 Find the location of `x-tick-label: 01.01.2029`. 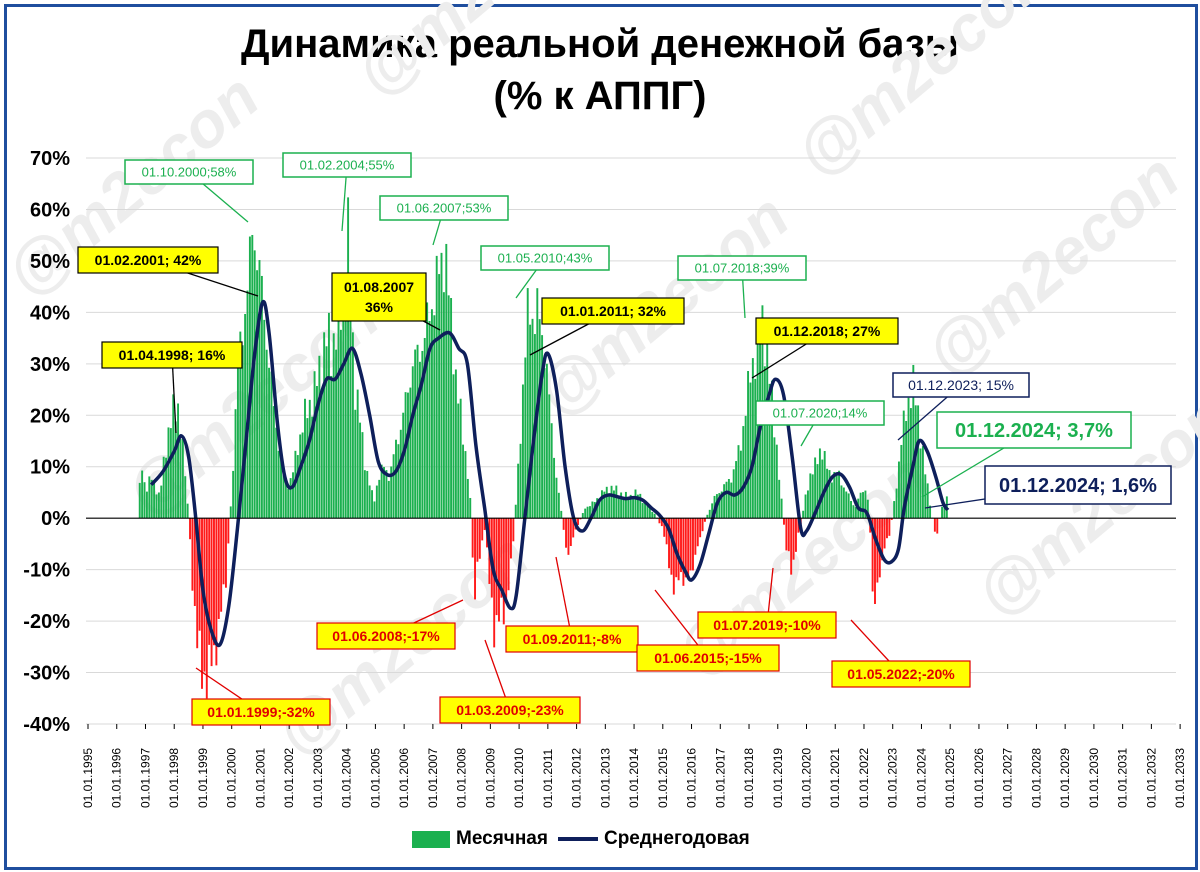

x-tick-label: 01.01.2029 is located at coordinates (1065, 778).